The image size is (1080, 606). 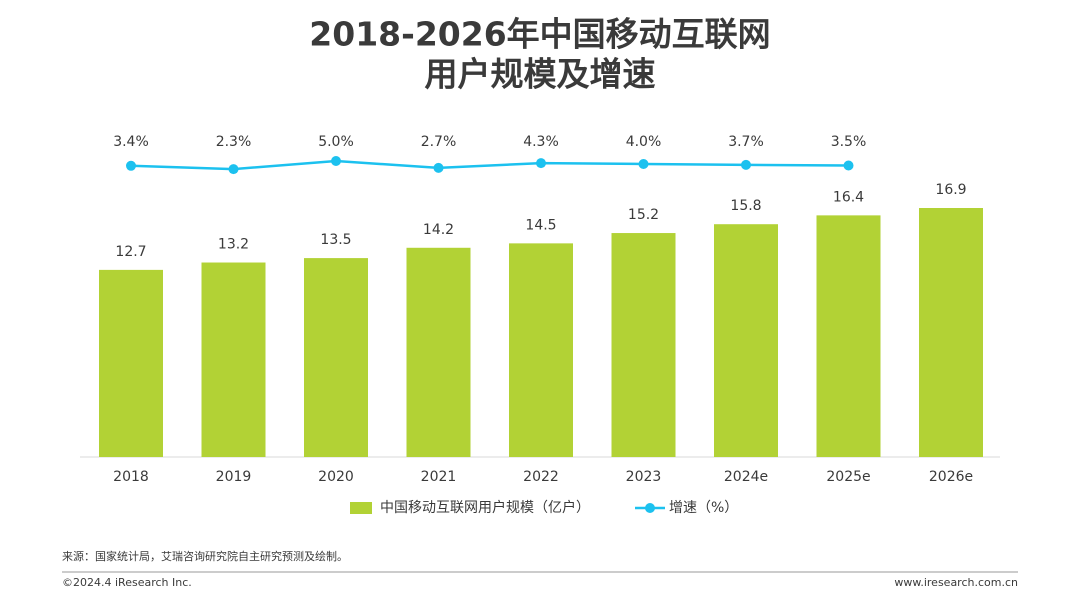 I want to click on bar-label: 16.4, so click(x=848, y=197).